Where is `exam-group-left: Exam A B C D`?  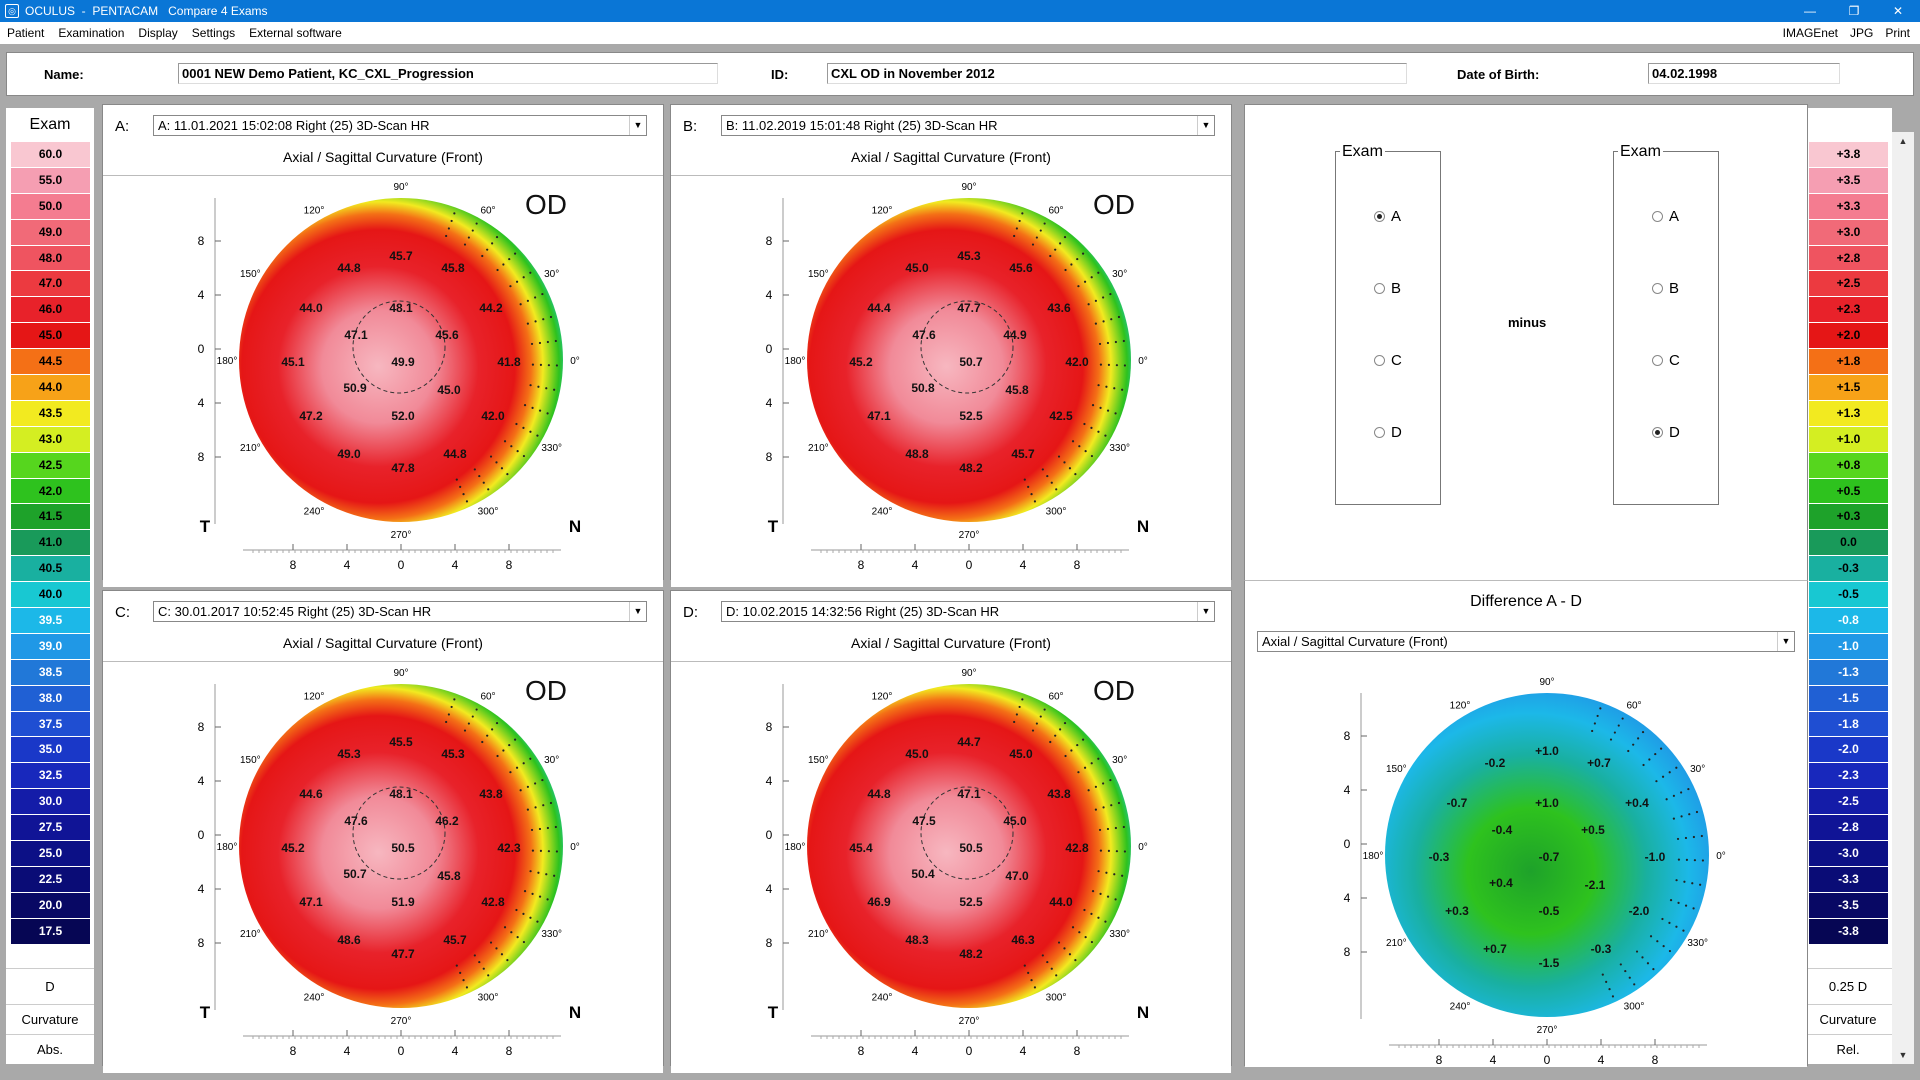
exam-group-left: Exam A B C D is located at coordinates (1388, 324).